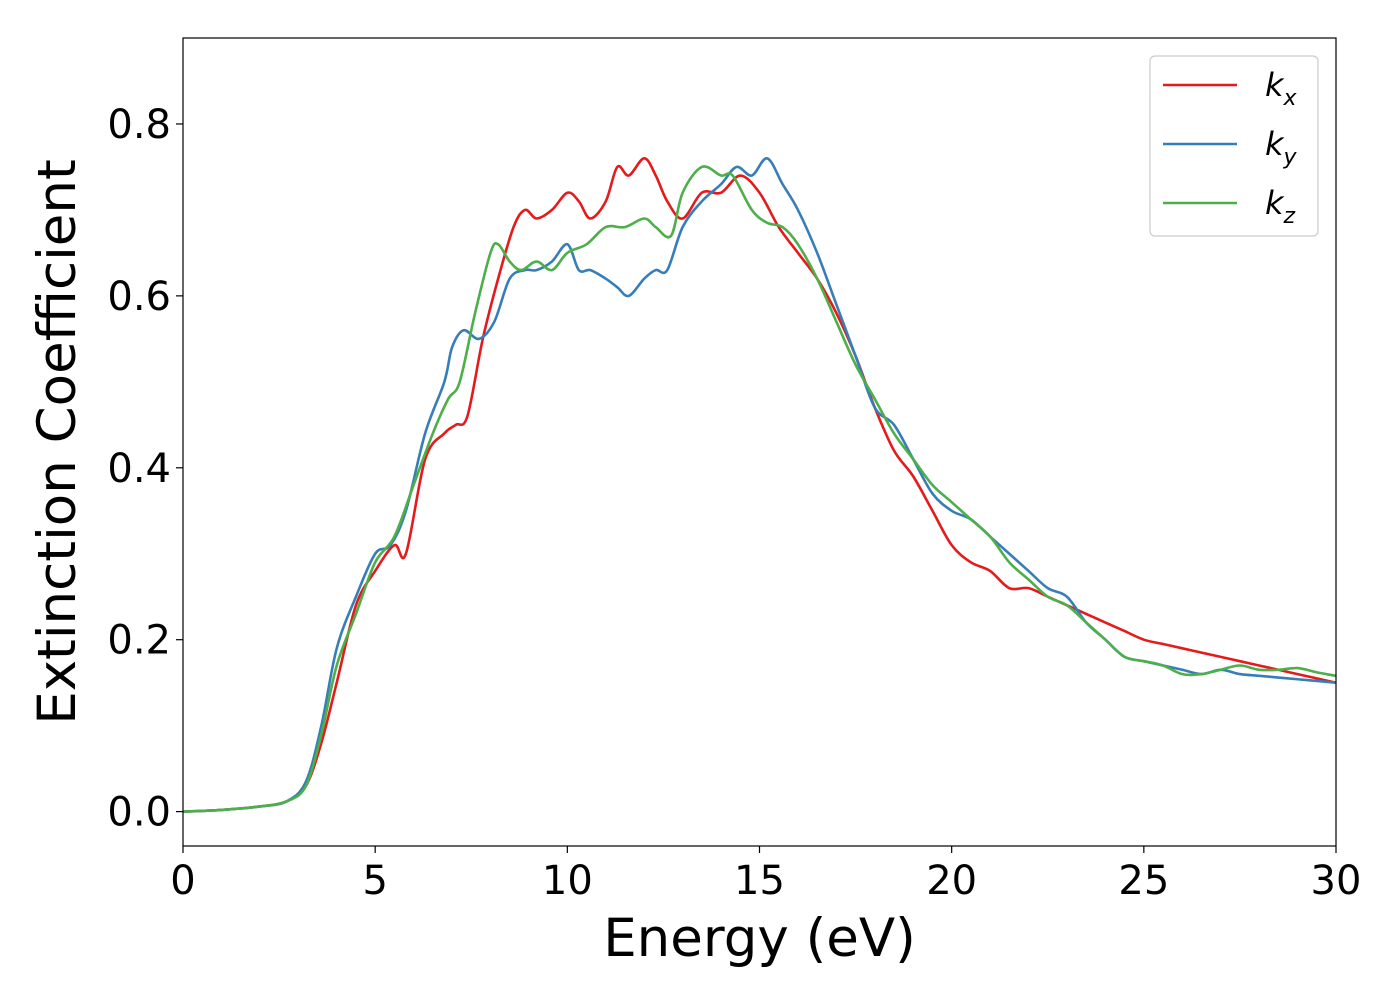 The image size is (1400, 1000). I want to click on y-tick-label: 0.2, so click(139, 641).